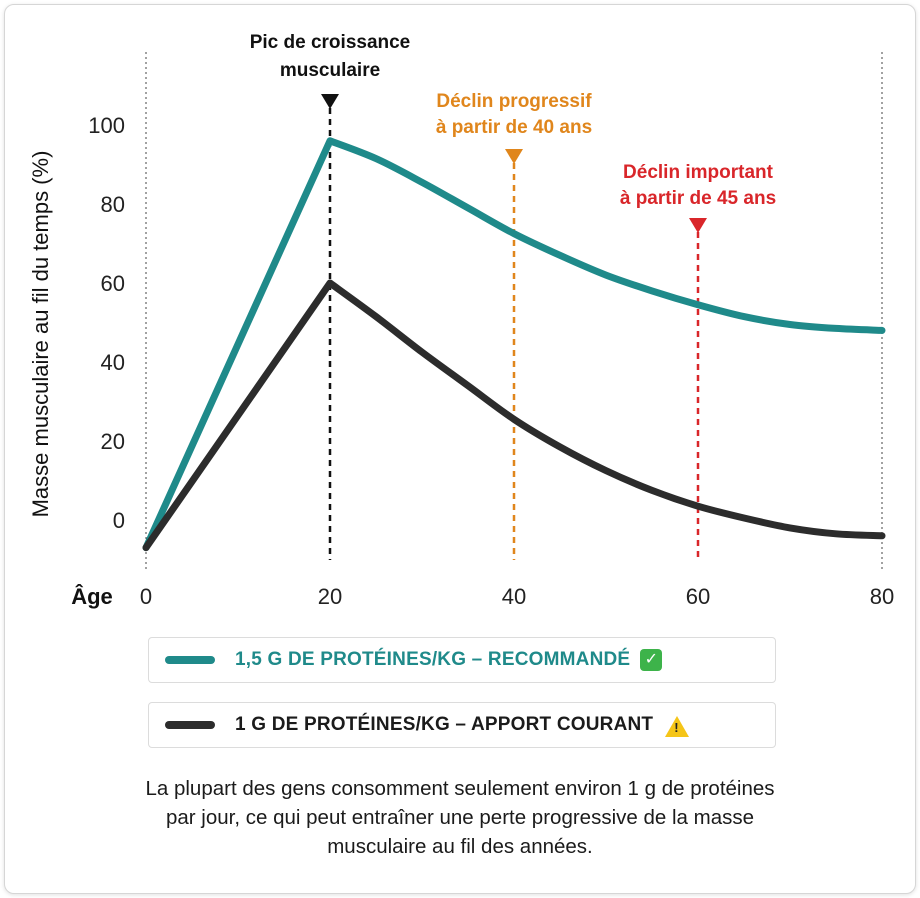 This screenshot has height=898, width=920. What do you see at coordinates (146, 596) in the screenshot?
I see `x-tick-0: 0` at bounding box center [146, 596].